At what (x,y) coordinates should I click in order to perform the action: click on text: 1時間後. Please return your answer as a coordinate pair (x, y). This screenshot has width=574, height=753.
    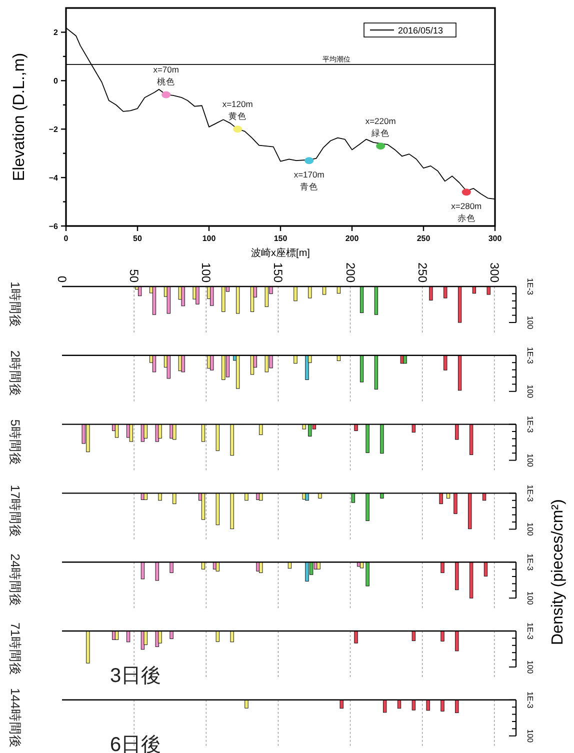
    Looking at the image, I should click on (15, 305).